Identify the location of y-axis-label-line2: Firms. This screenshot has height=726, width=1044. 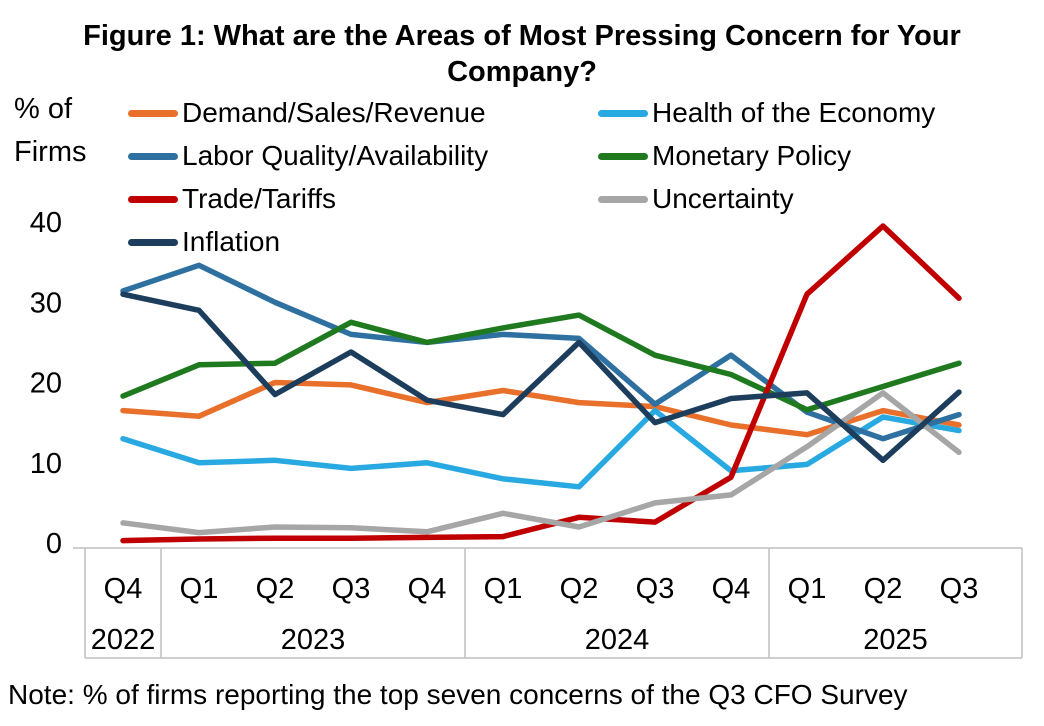
(50, 152).